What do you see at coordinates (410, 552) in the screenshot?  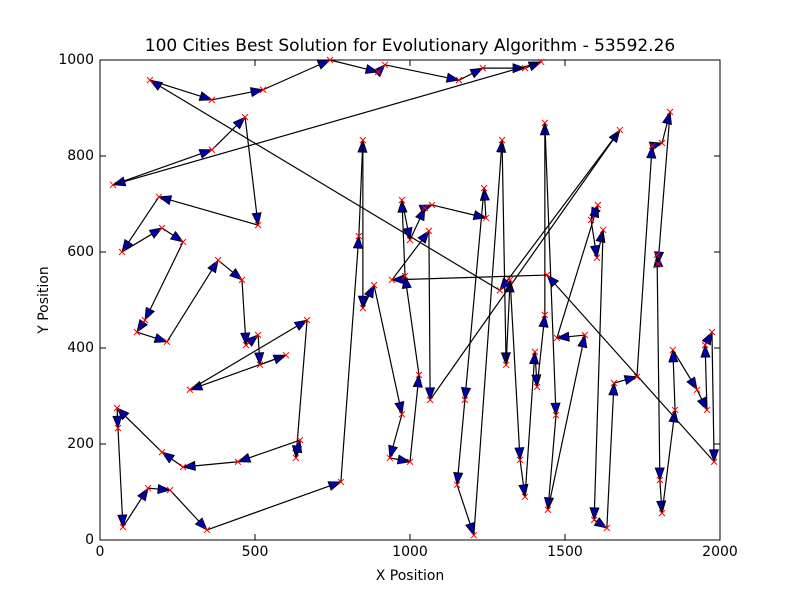 I see `x-tick-label: 1000` at bounding box center [410, 552].